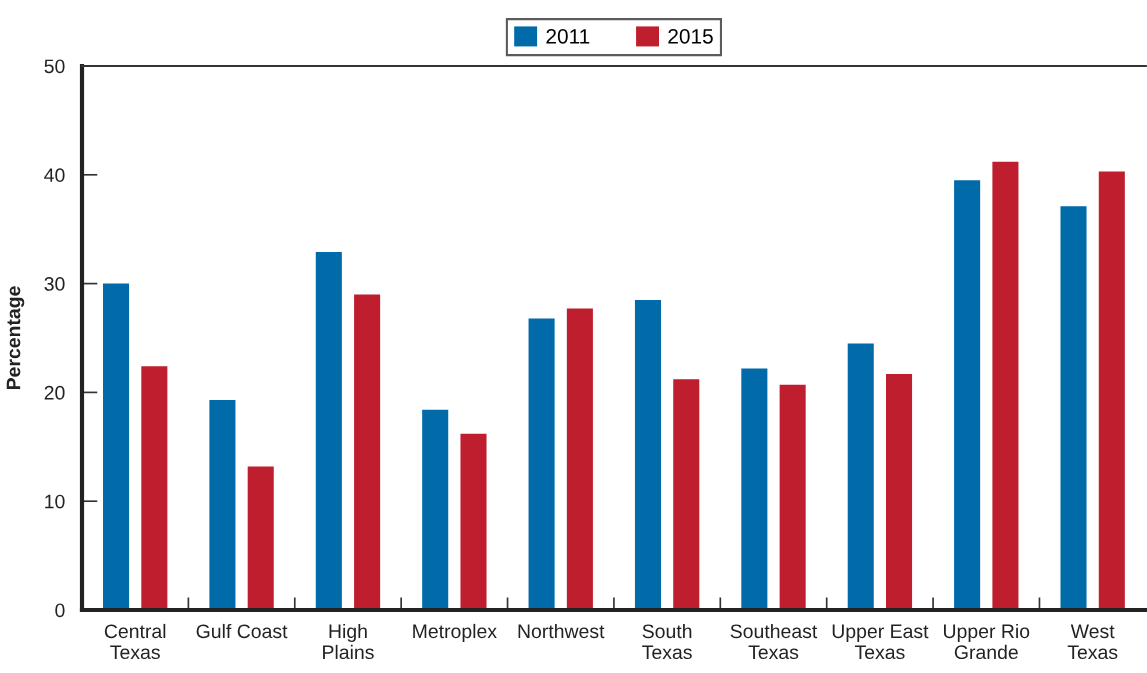  I want to click on x-tick-label: Metroplex, so click(455, 633).